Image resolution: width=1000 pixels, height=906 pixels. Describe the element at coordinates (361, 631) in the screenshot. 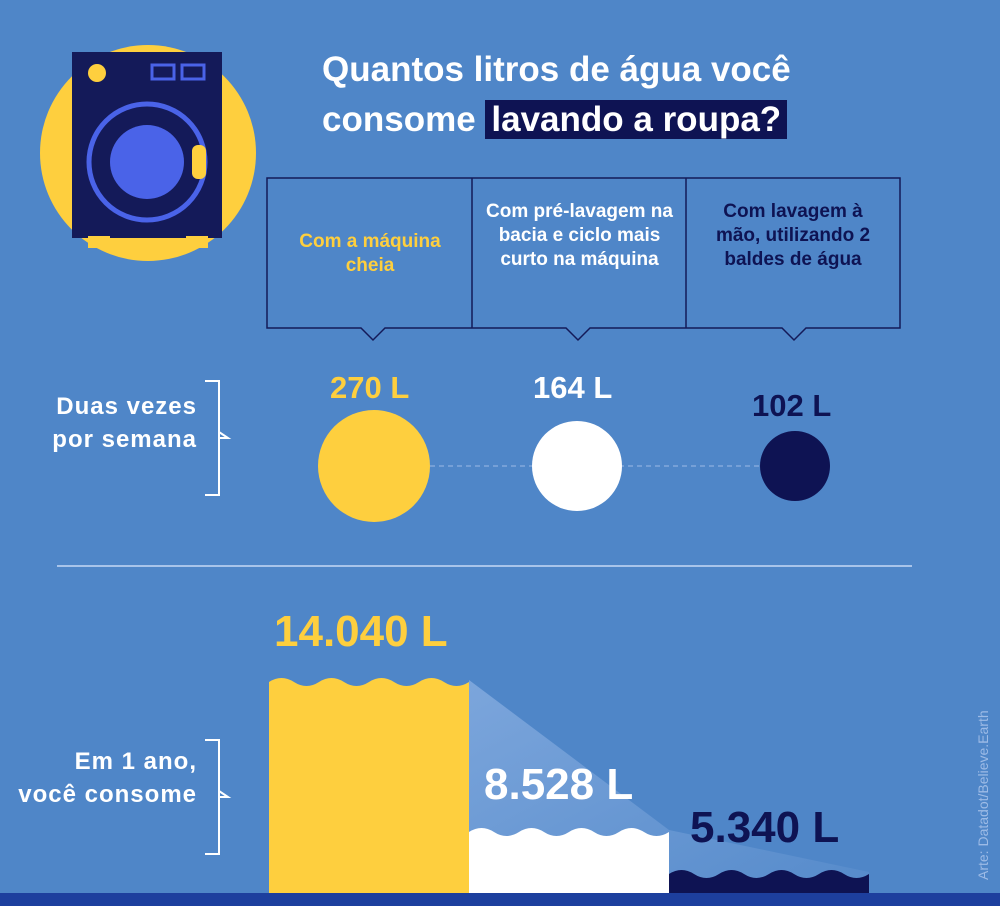

I see `value: 14.040 L` at that location.